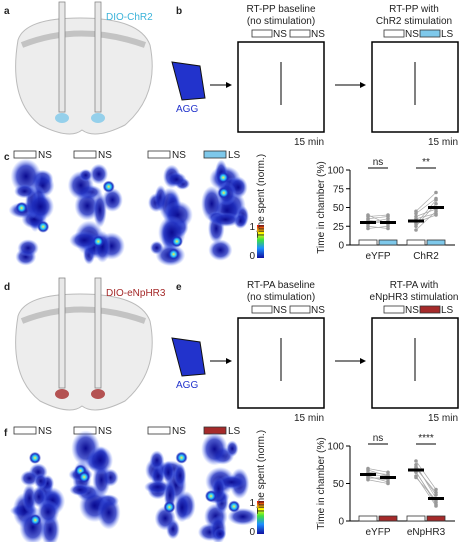  What do you see at coordinates (378, 438) in the screenshot?
I see `significance-label: ns` at bounding box center [378, 438].